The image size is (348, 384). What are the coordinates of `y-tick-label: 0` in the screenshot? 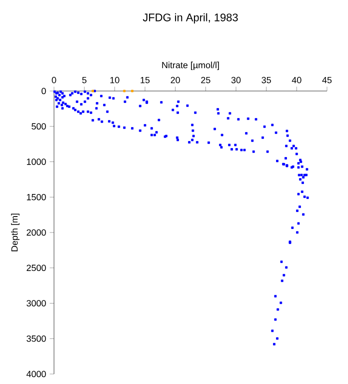 It's located at (44, 91).